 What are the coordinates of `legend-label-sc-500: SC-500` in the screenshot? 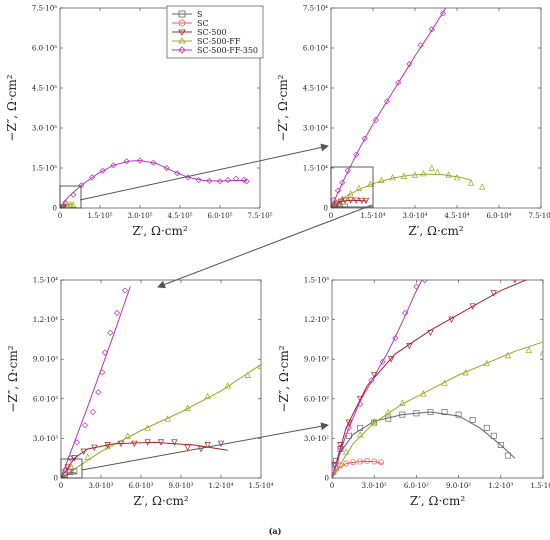 It's located at (212, 32).